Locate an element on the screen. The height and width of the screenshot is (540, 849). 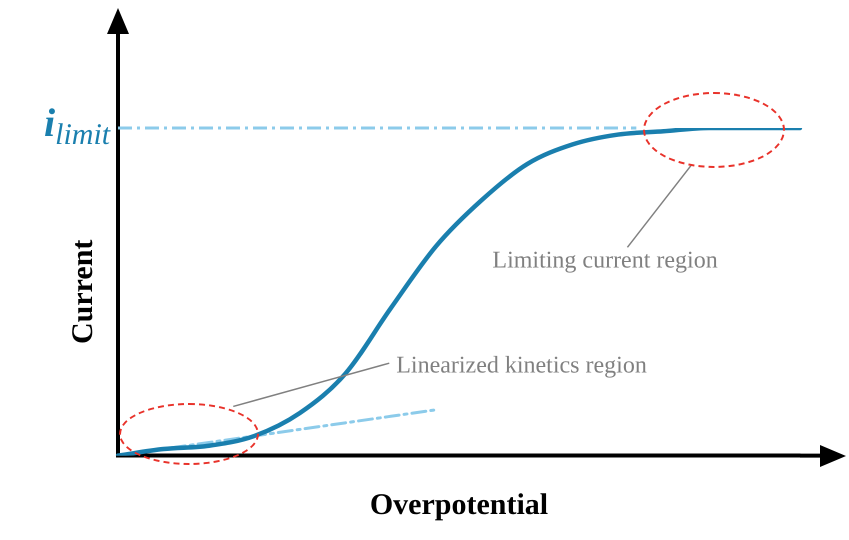
x-axis-title: Overpotential is located at coordinates (459, 504).